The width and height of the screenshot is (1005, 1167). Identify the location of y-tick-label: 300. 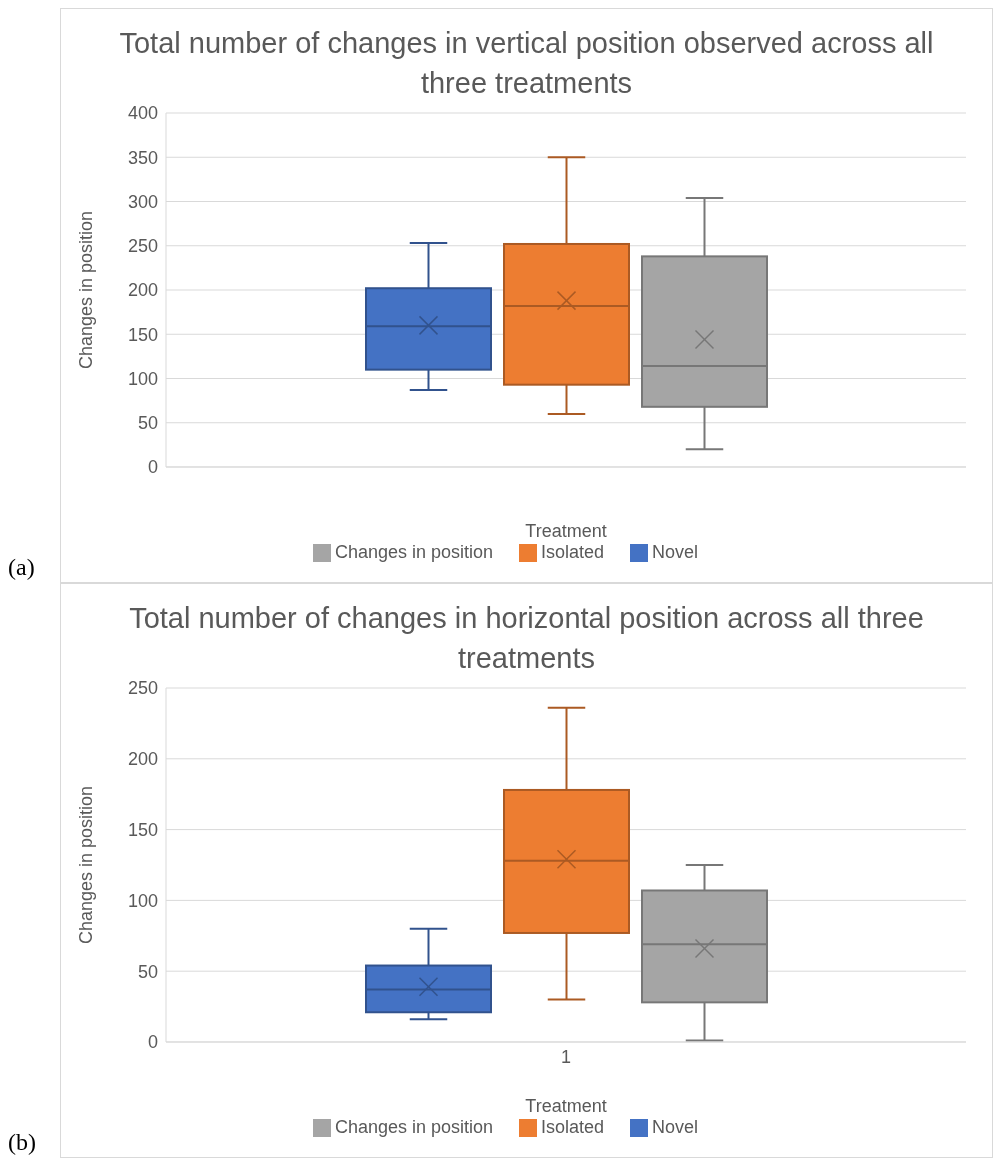
(142, 201).